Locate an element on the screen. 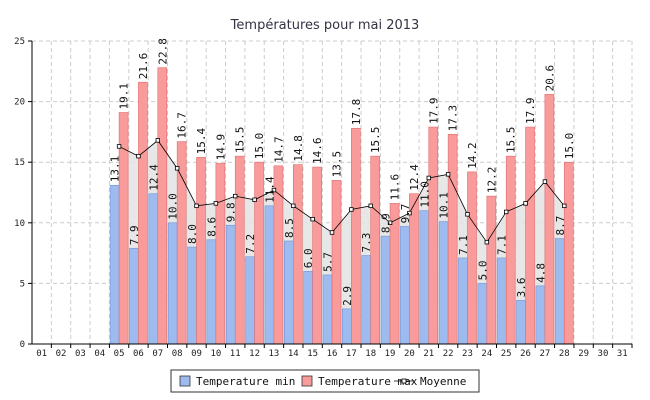  min-value-label: 5.0 is located at coordinates (482, 271).